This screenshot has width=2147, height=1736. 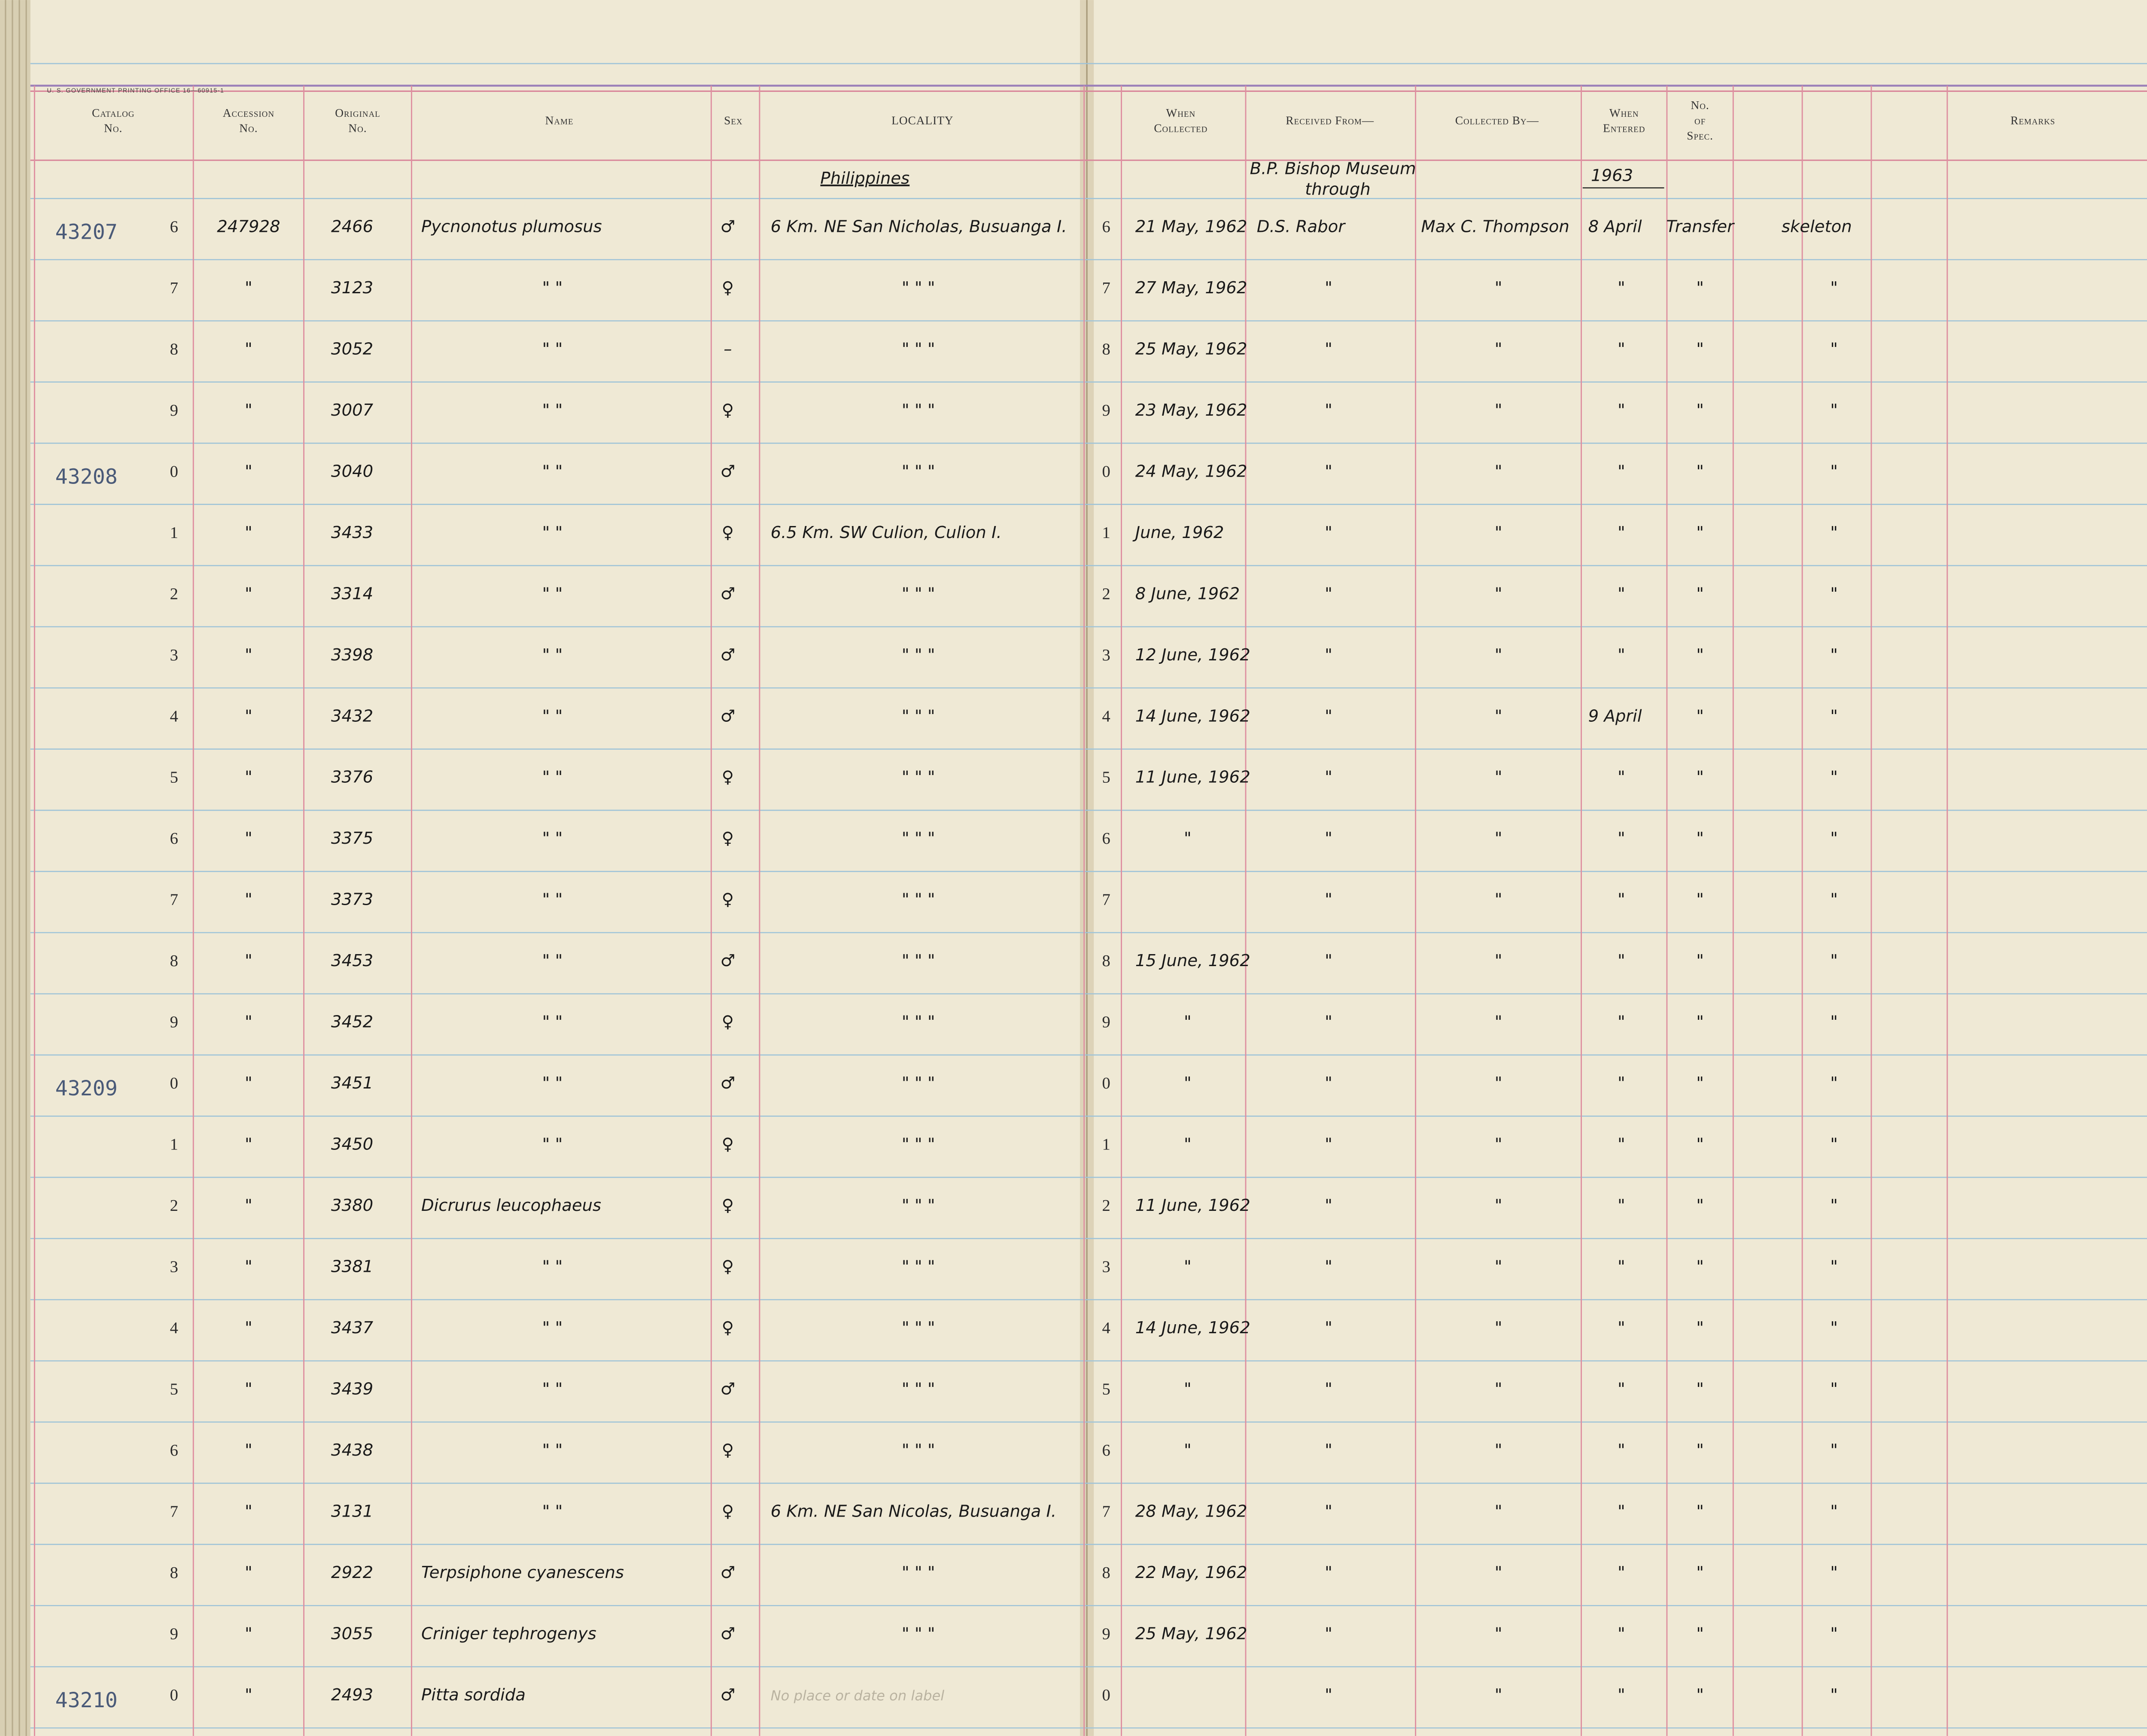 What do you see at coordinates (1191, 410) in the screenshot?
I see `cell-w: 23 May, 1962` at bounding box center [1191, 410].